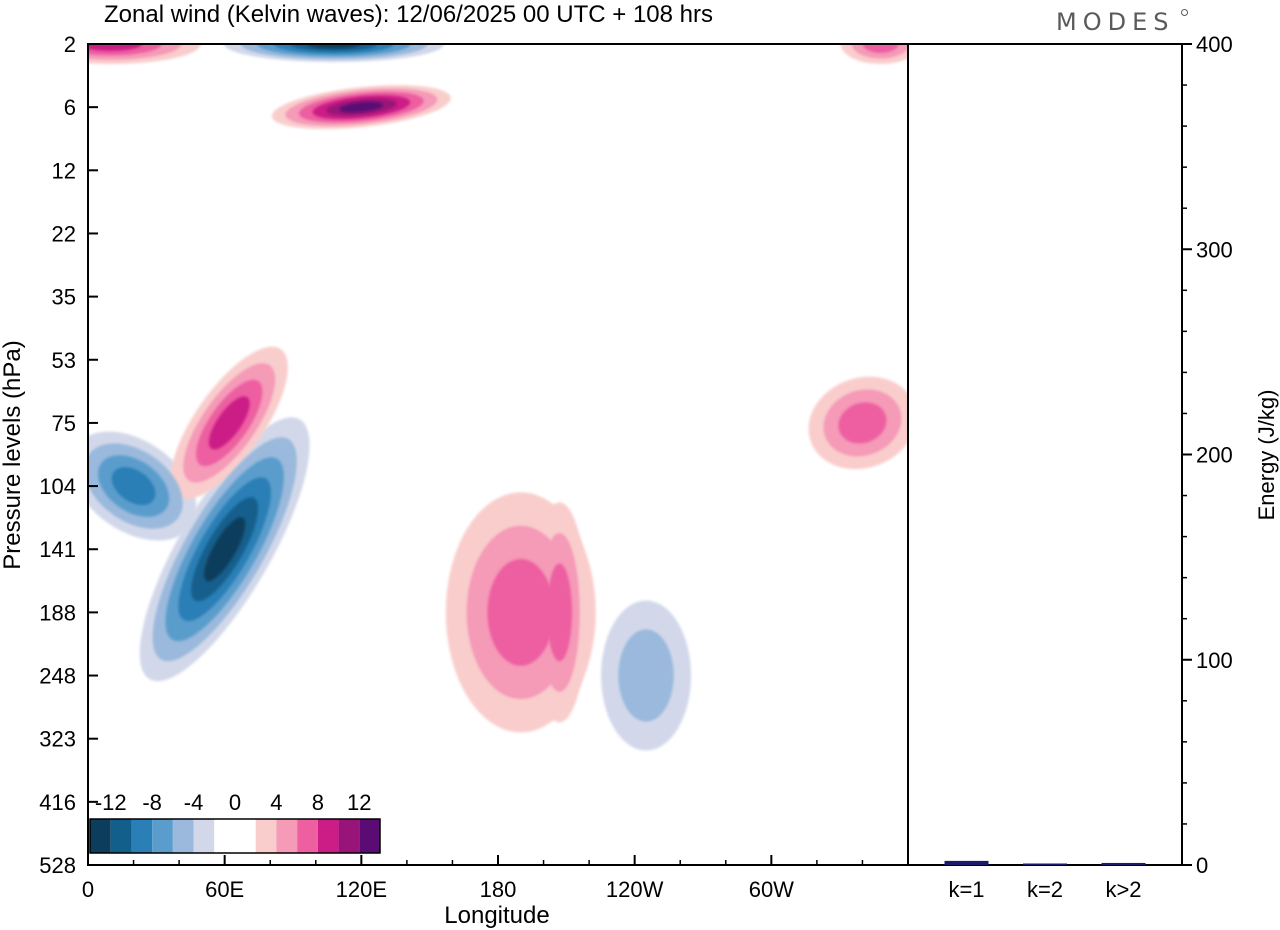 The width and height of the screenshot is (1280, 930). I want to click on x-tick-label: 180, so click(498, 889).